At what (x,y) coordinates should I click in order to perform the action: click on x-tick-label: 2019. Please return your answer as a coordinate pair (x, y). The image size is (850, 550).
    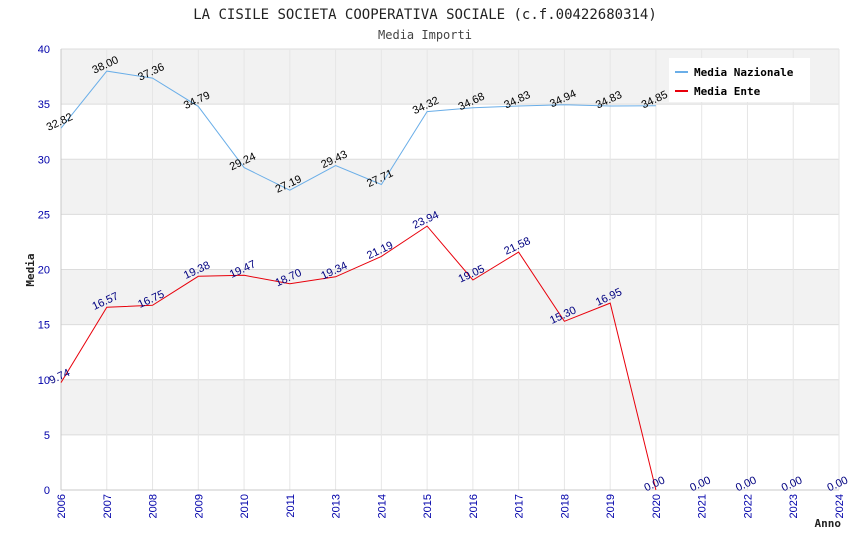
    Looking at the image, I should click on (611, 506).